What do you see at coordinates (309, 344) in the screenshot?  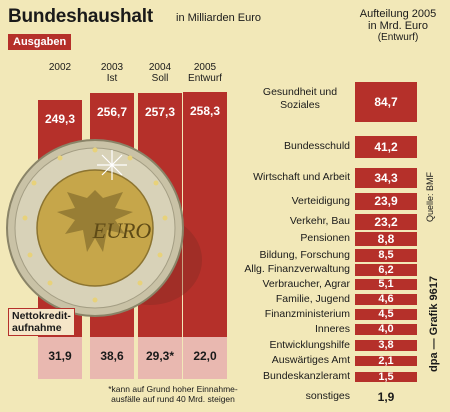 I see `breakdown-category-label: Entwicklungshilfe` at bounding box center [309, 344].